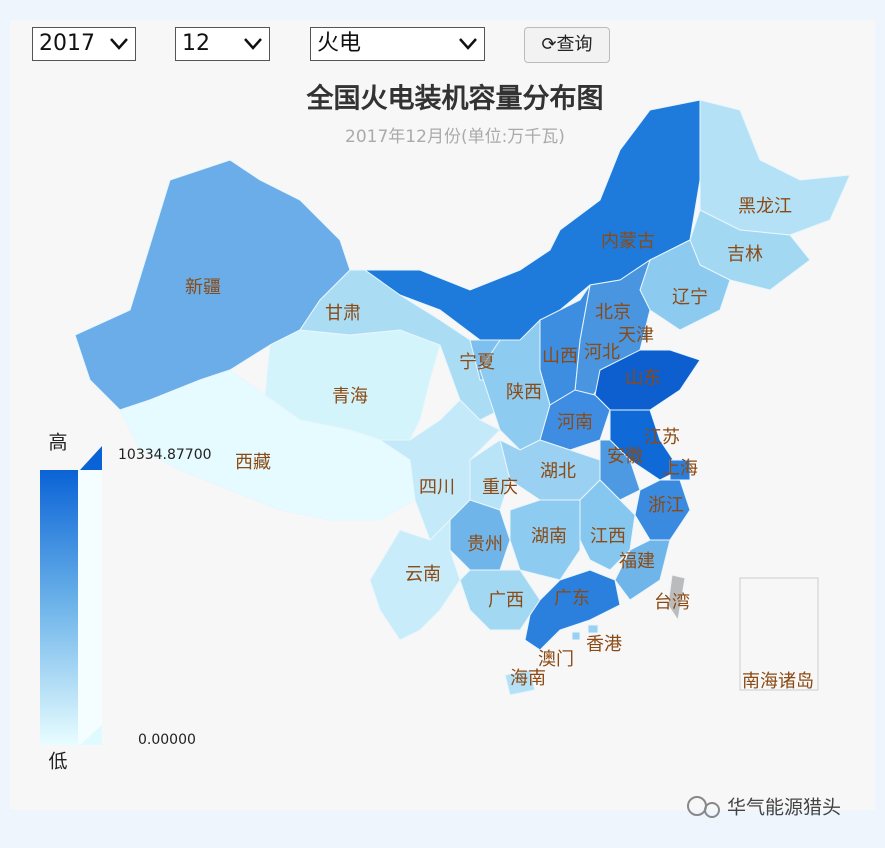 The image size is (885, 848). I want to click on province-label: 河南, so click(575, 422).